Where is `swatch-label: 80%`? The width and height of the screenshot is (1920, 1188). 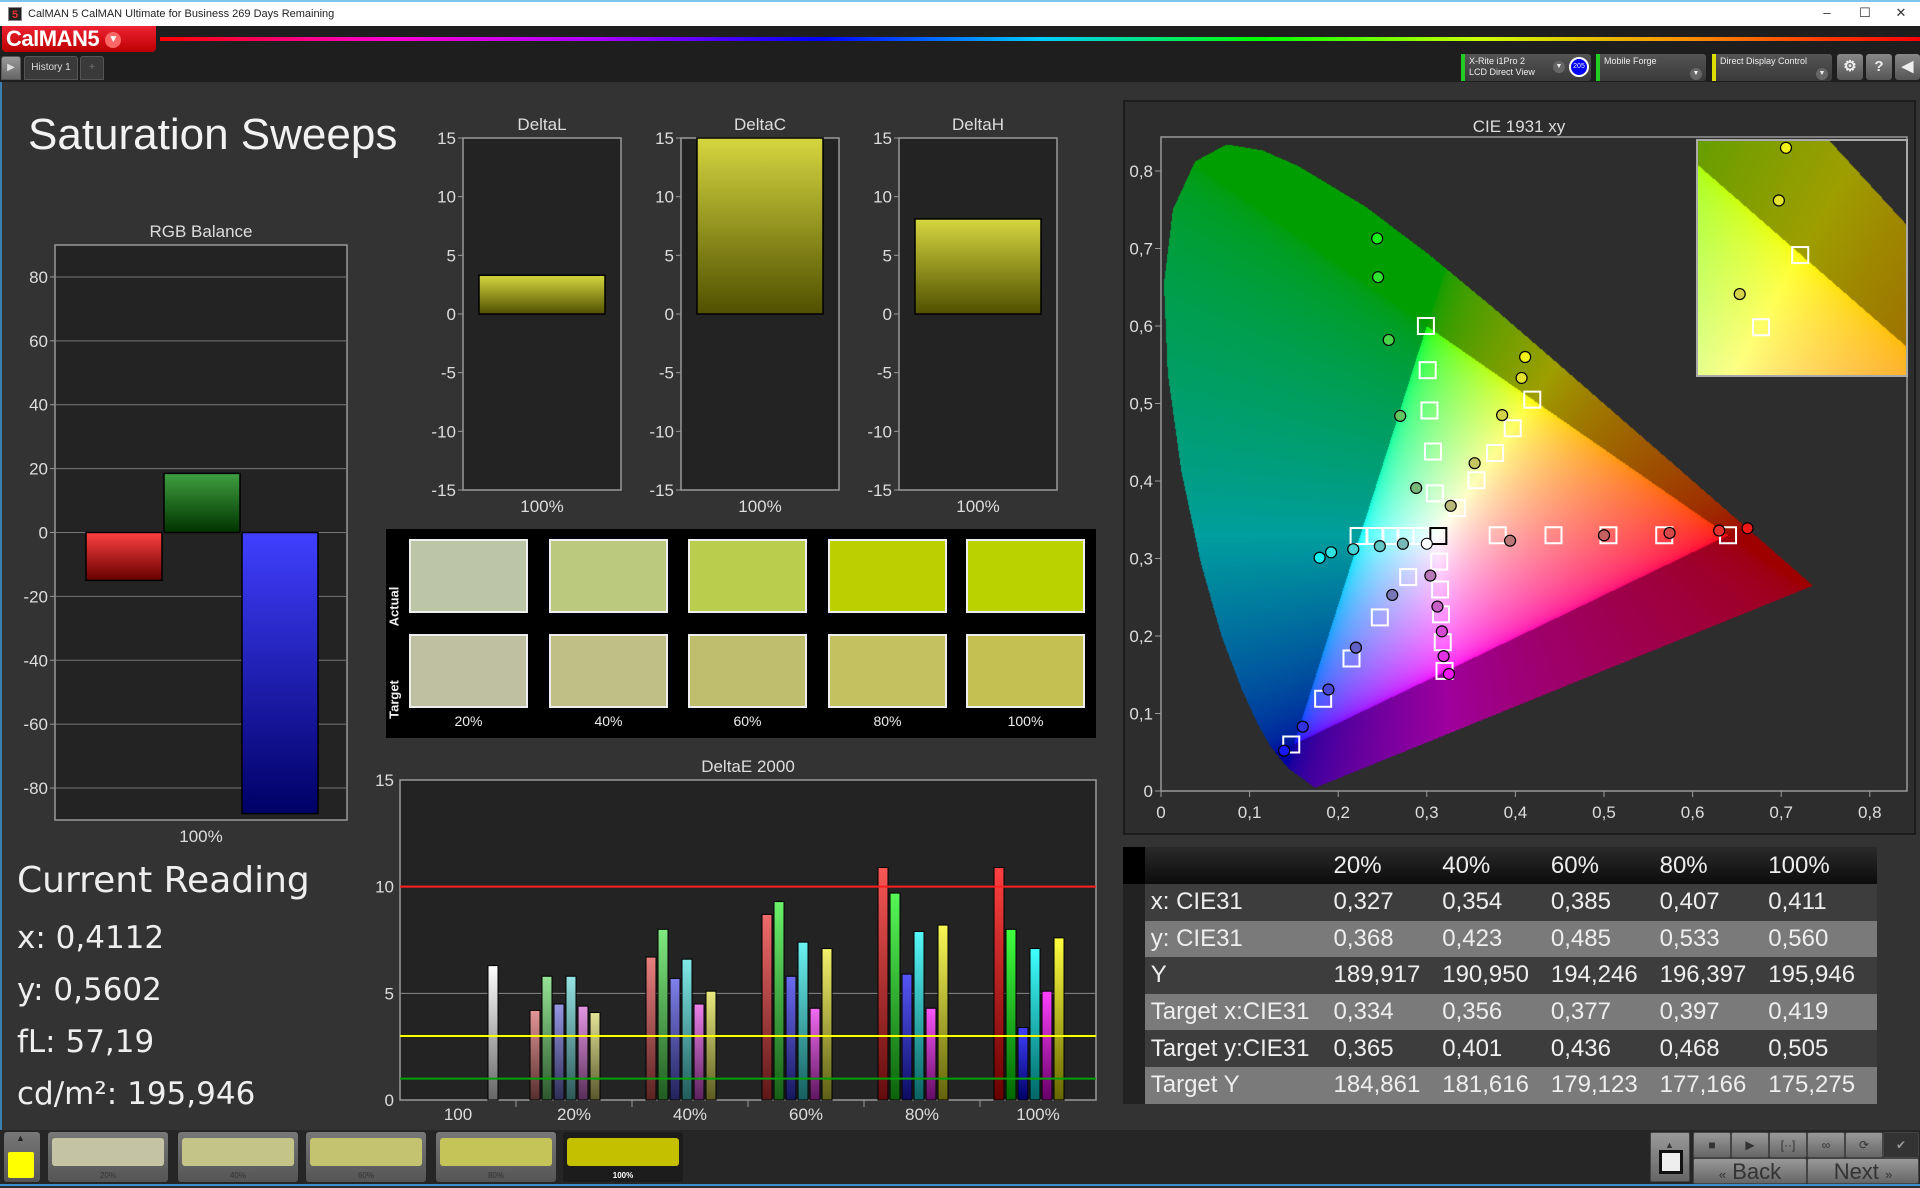
swatch-label: 80% is located at coordinates (887, 721).